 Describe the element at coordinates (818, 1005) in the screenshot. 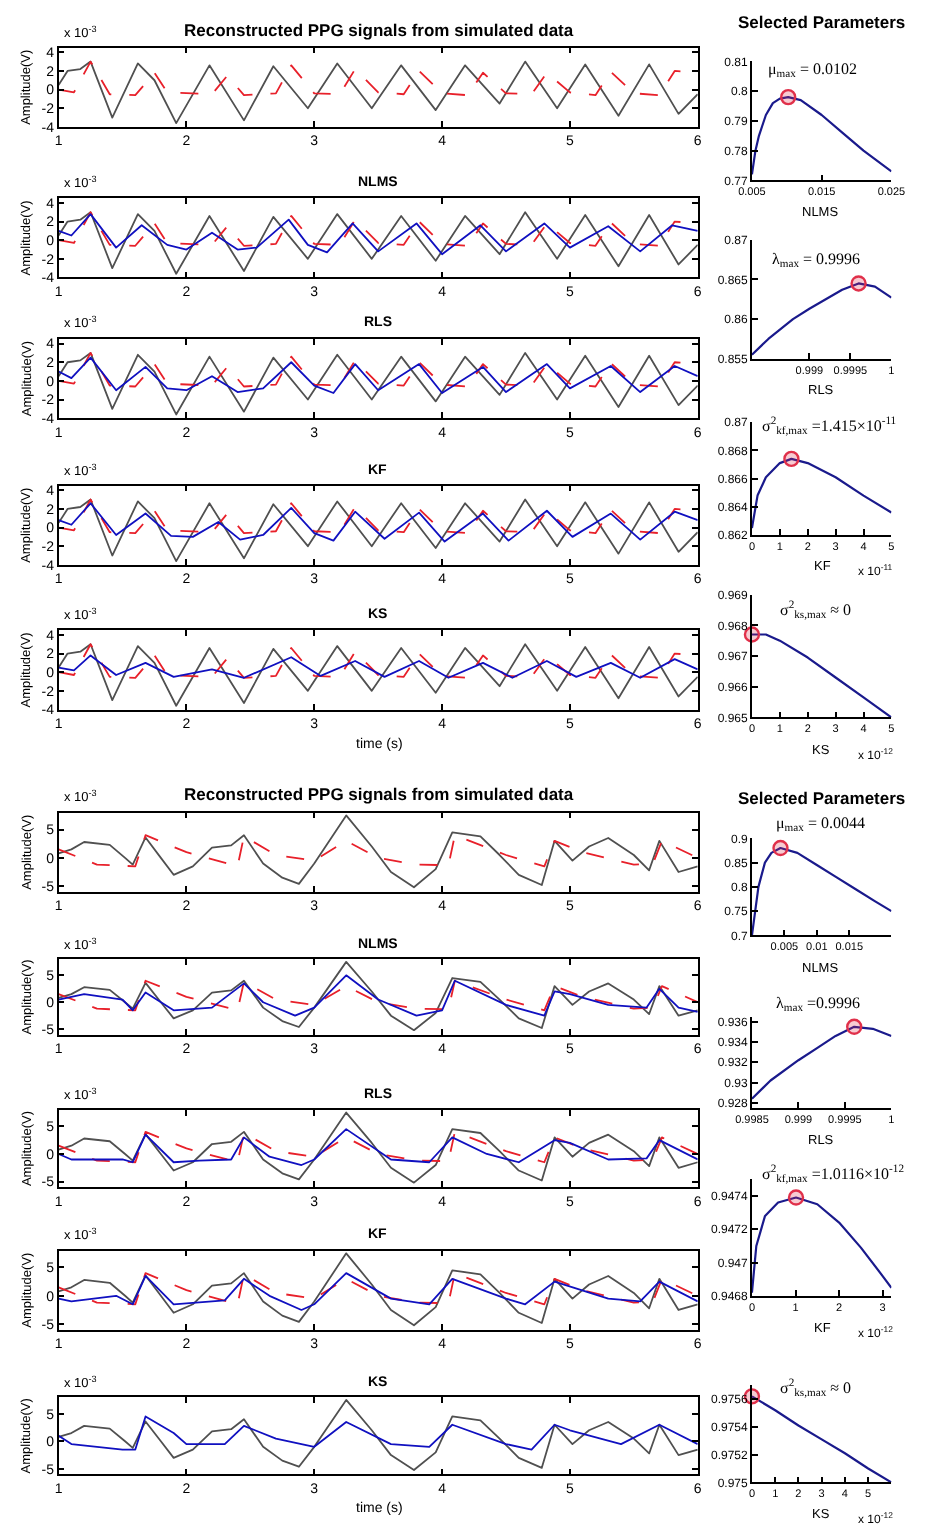

I see `text: λ$_{max}$ =0.9996` at that location.